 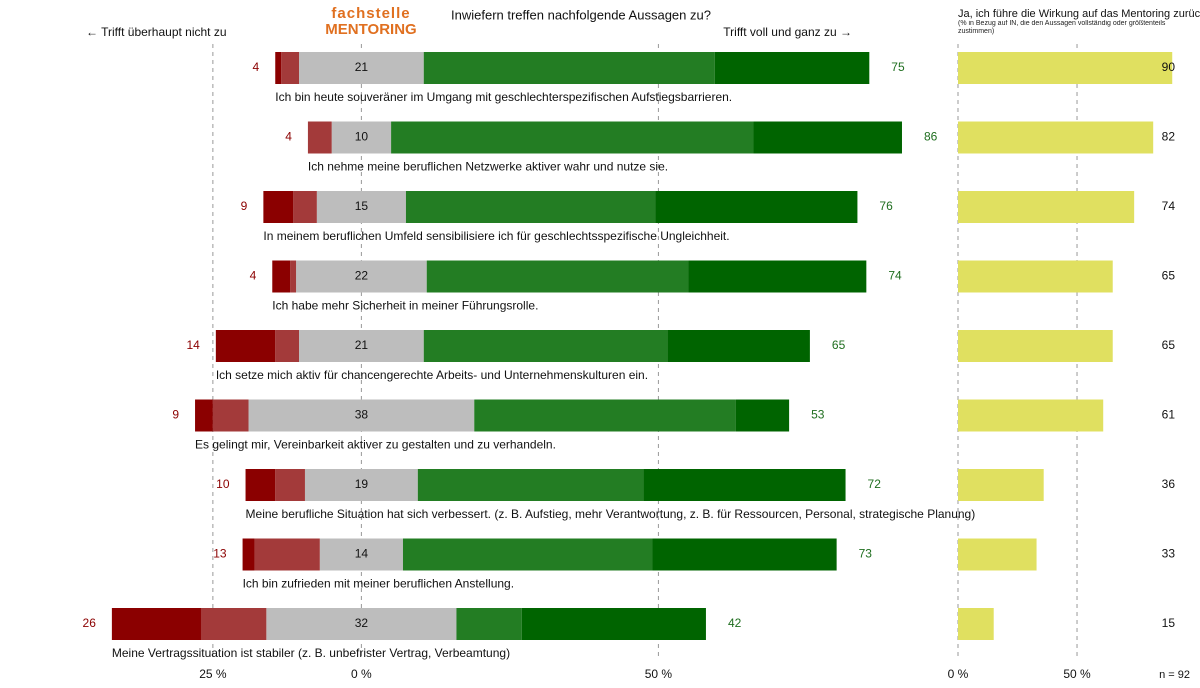 What do you see at coordinates (1169, 554) in the screenshot?
I see `value-label: 33` at bounding box center [1169, 554].